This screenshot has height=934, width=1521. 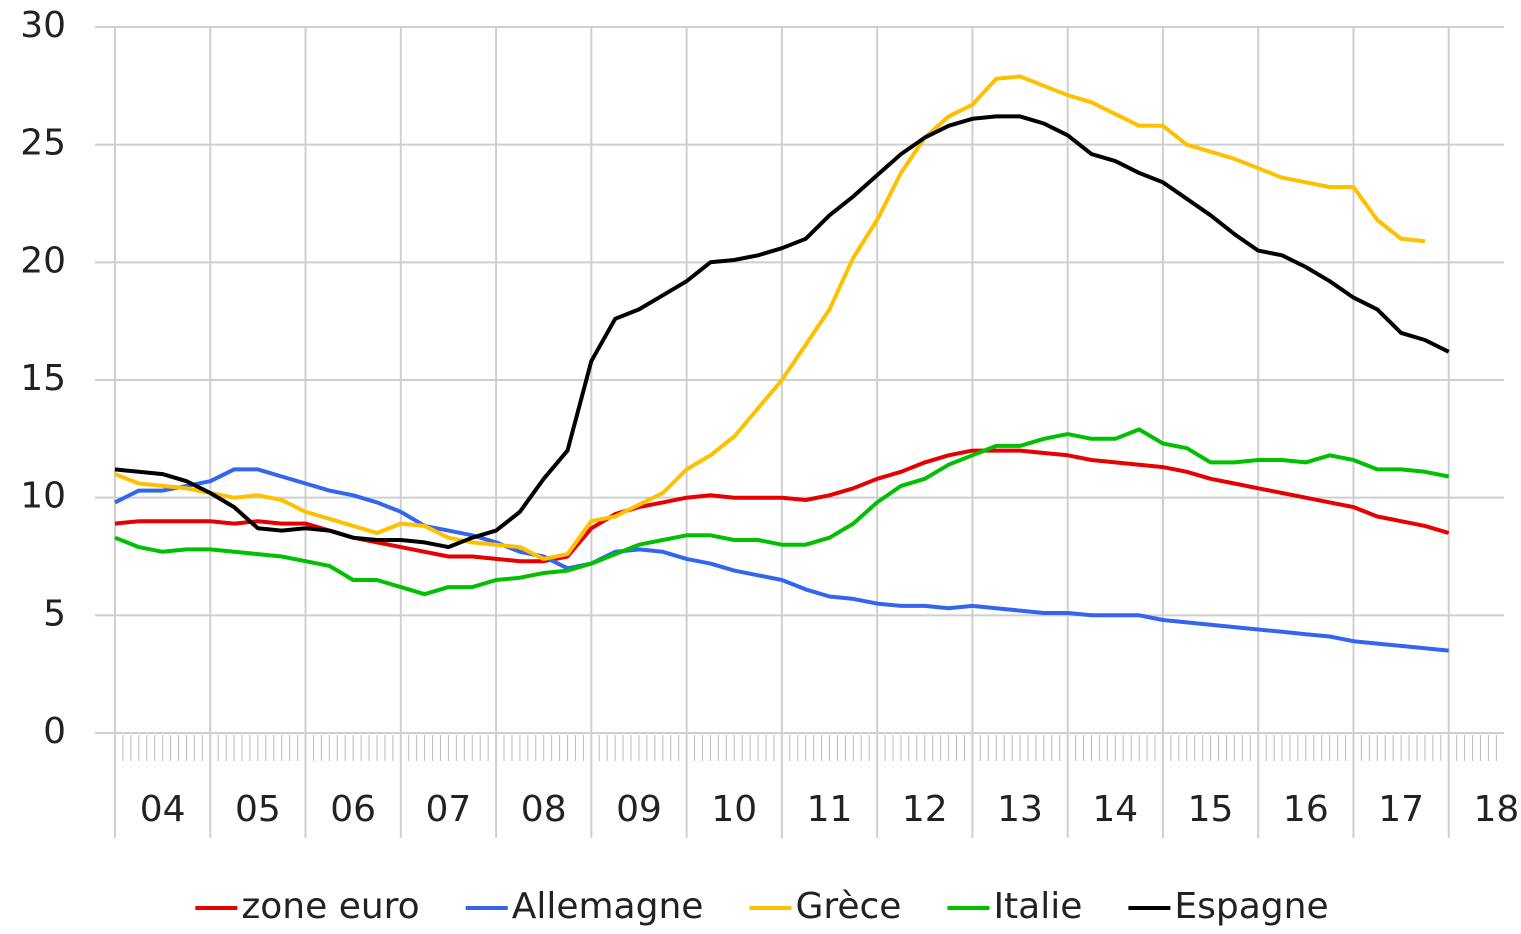 I want to click on y-tick-label: 5, so click(x=54, y=613).